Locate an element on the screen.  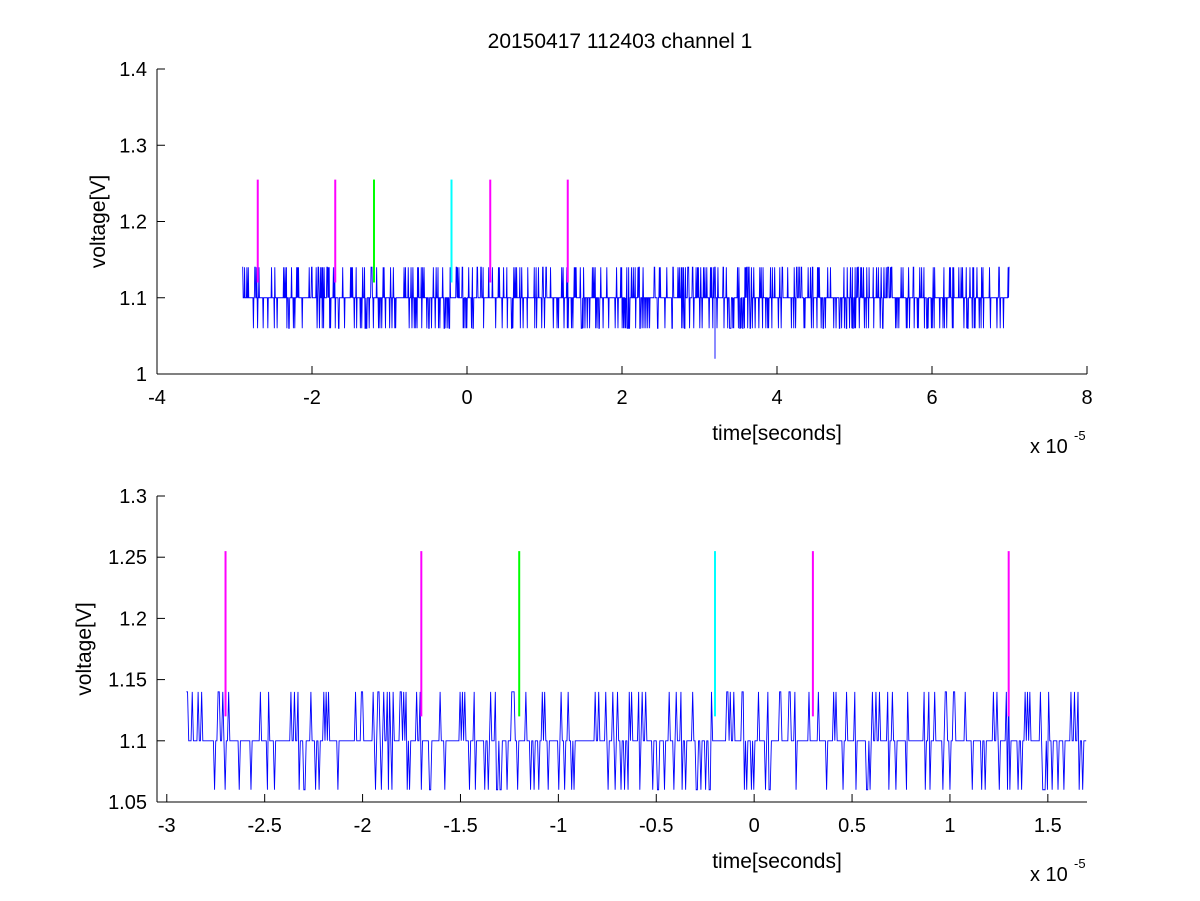
figure-title: 20150417 112403 channel 1 is located at coordinates (620, 41).